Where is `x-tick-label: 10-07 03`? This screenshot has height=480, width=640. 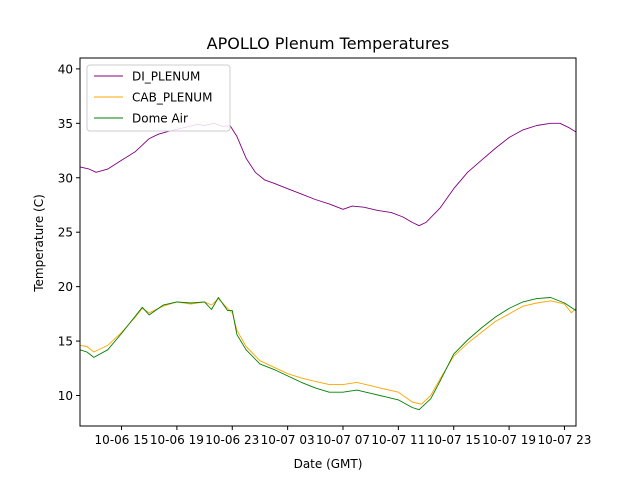
x-tick-label: 10-07 03 is located at coordinates (288, 440).